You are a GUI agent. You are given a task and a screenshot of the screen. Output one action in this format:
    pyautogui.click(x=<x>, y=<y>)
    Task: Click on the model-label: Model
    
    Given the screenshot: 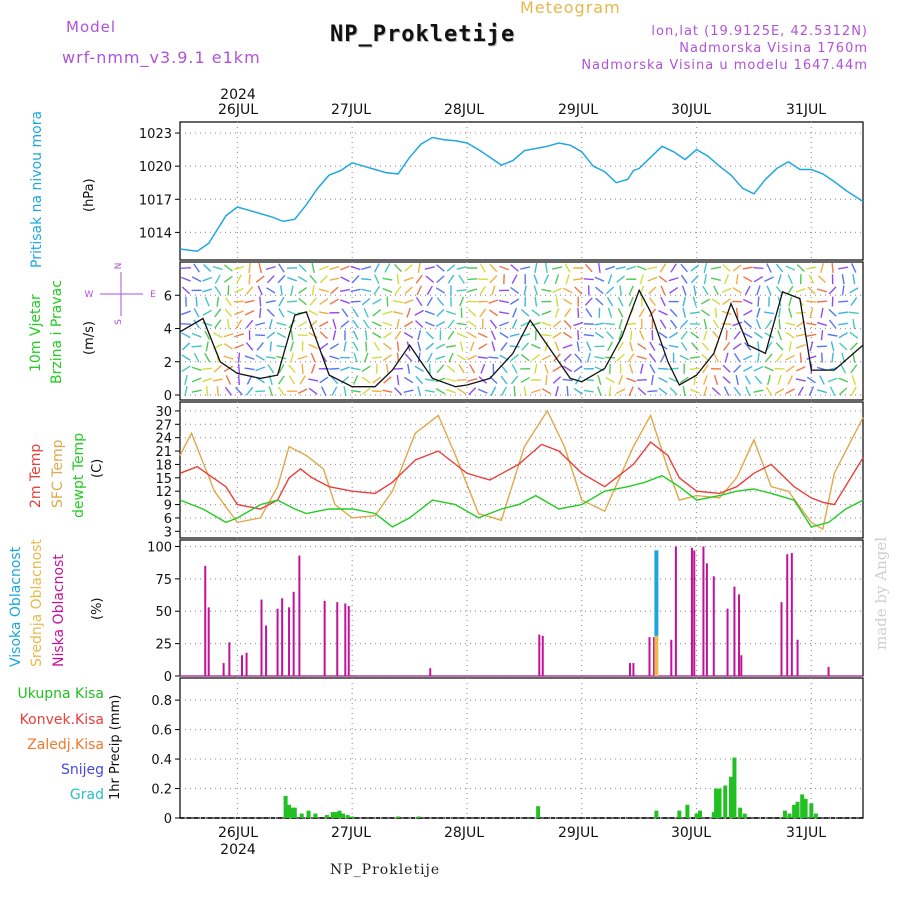 What is the action you would take?
    pyautogui.click(x=91, y=27)
    